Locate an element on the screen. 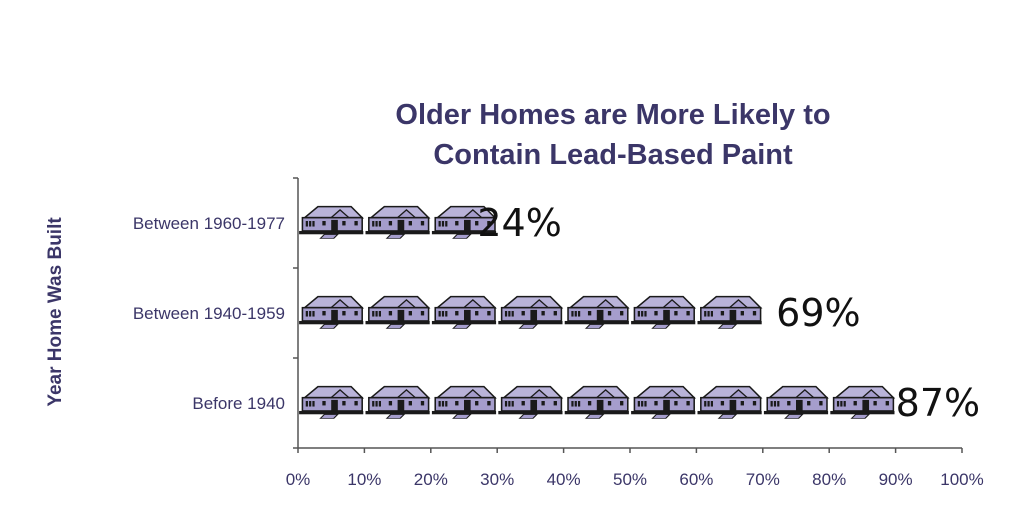 The width and height of the screenshot is (1023, 515). x-tick-label: 80% is located at coordinates (829, 479).